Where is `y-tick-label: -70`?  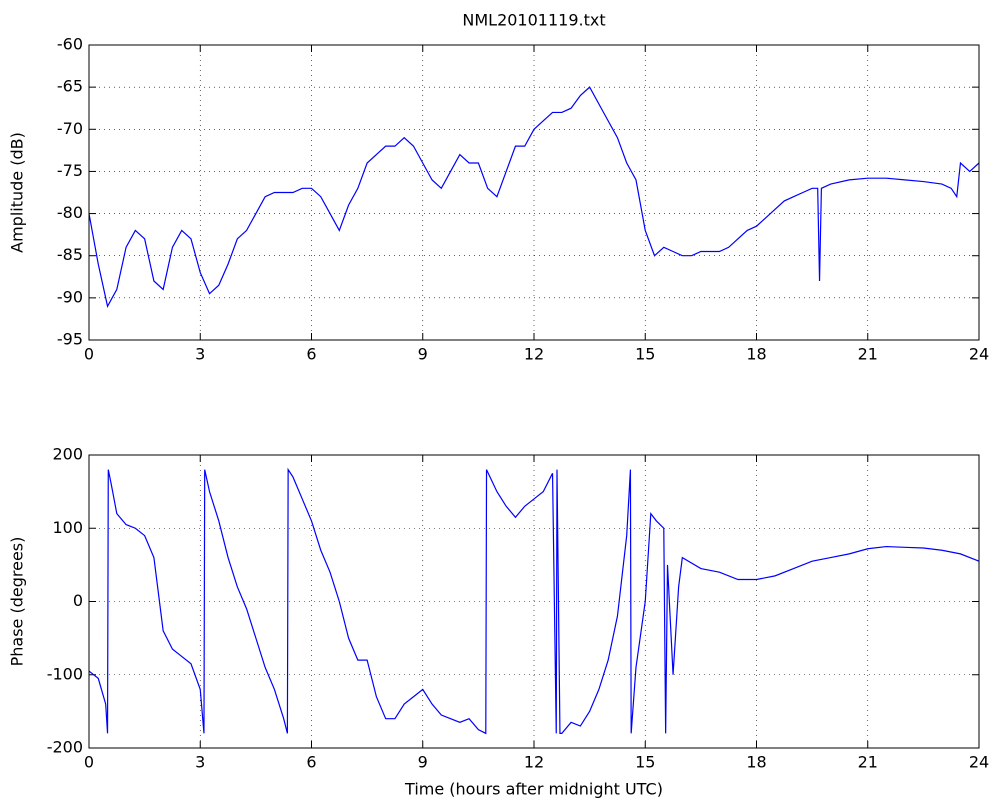 y-tick-label: -70 is located at coordinates (70, 128).